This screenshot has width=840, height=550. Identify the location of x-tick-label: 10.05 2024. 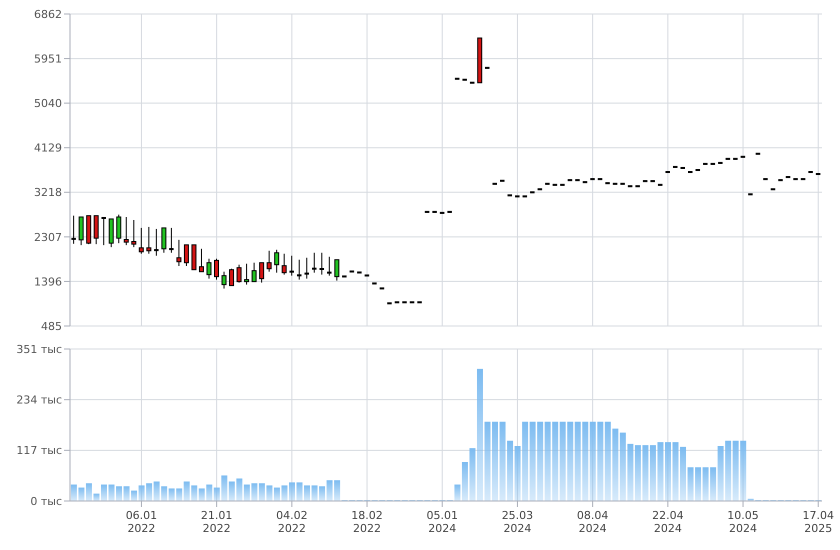
(743, 522).